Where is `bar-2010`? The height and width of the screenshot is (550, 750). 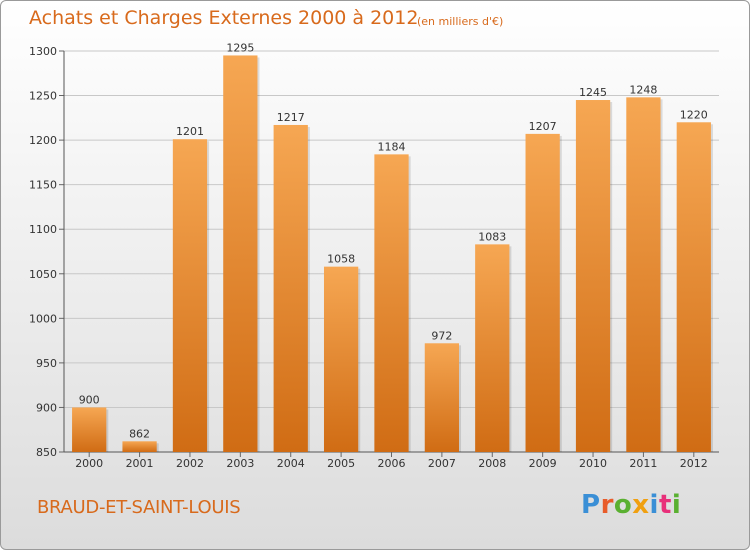 bar-2010 is located at coordinates (593, 276).